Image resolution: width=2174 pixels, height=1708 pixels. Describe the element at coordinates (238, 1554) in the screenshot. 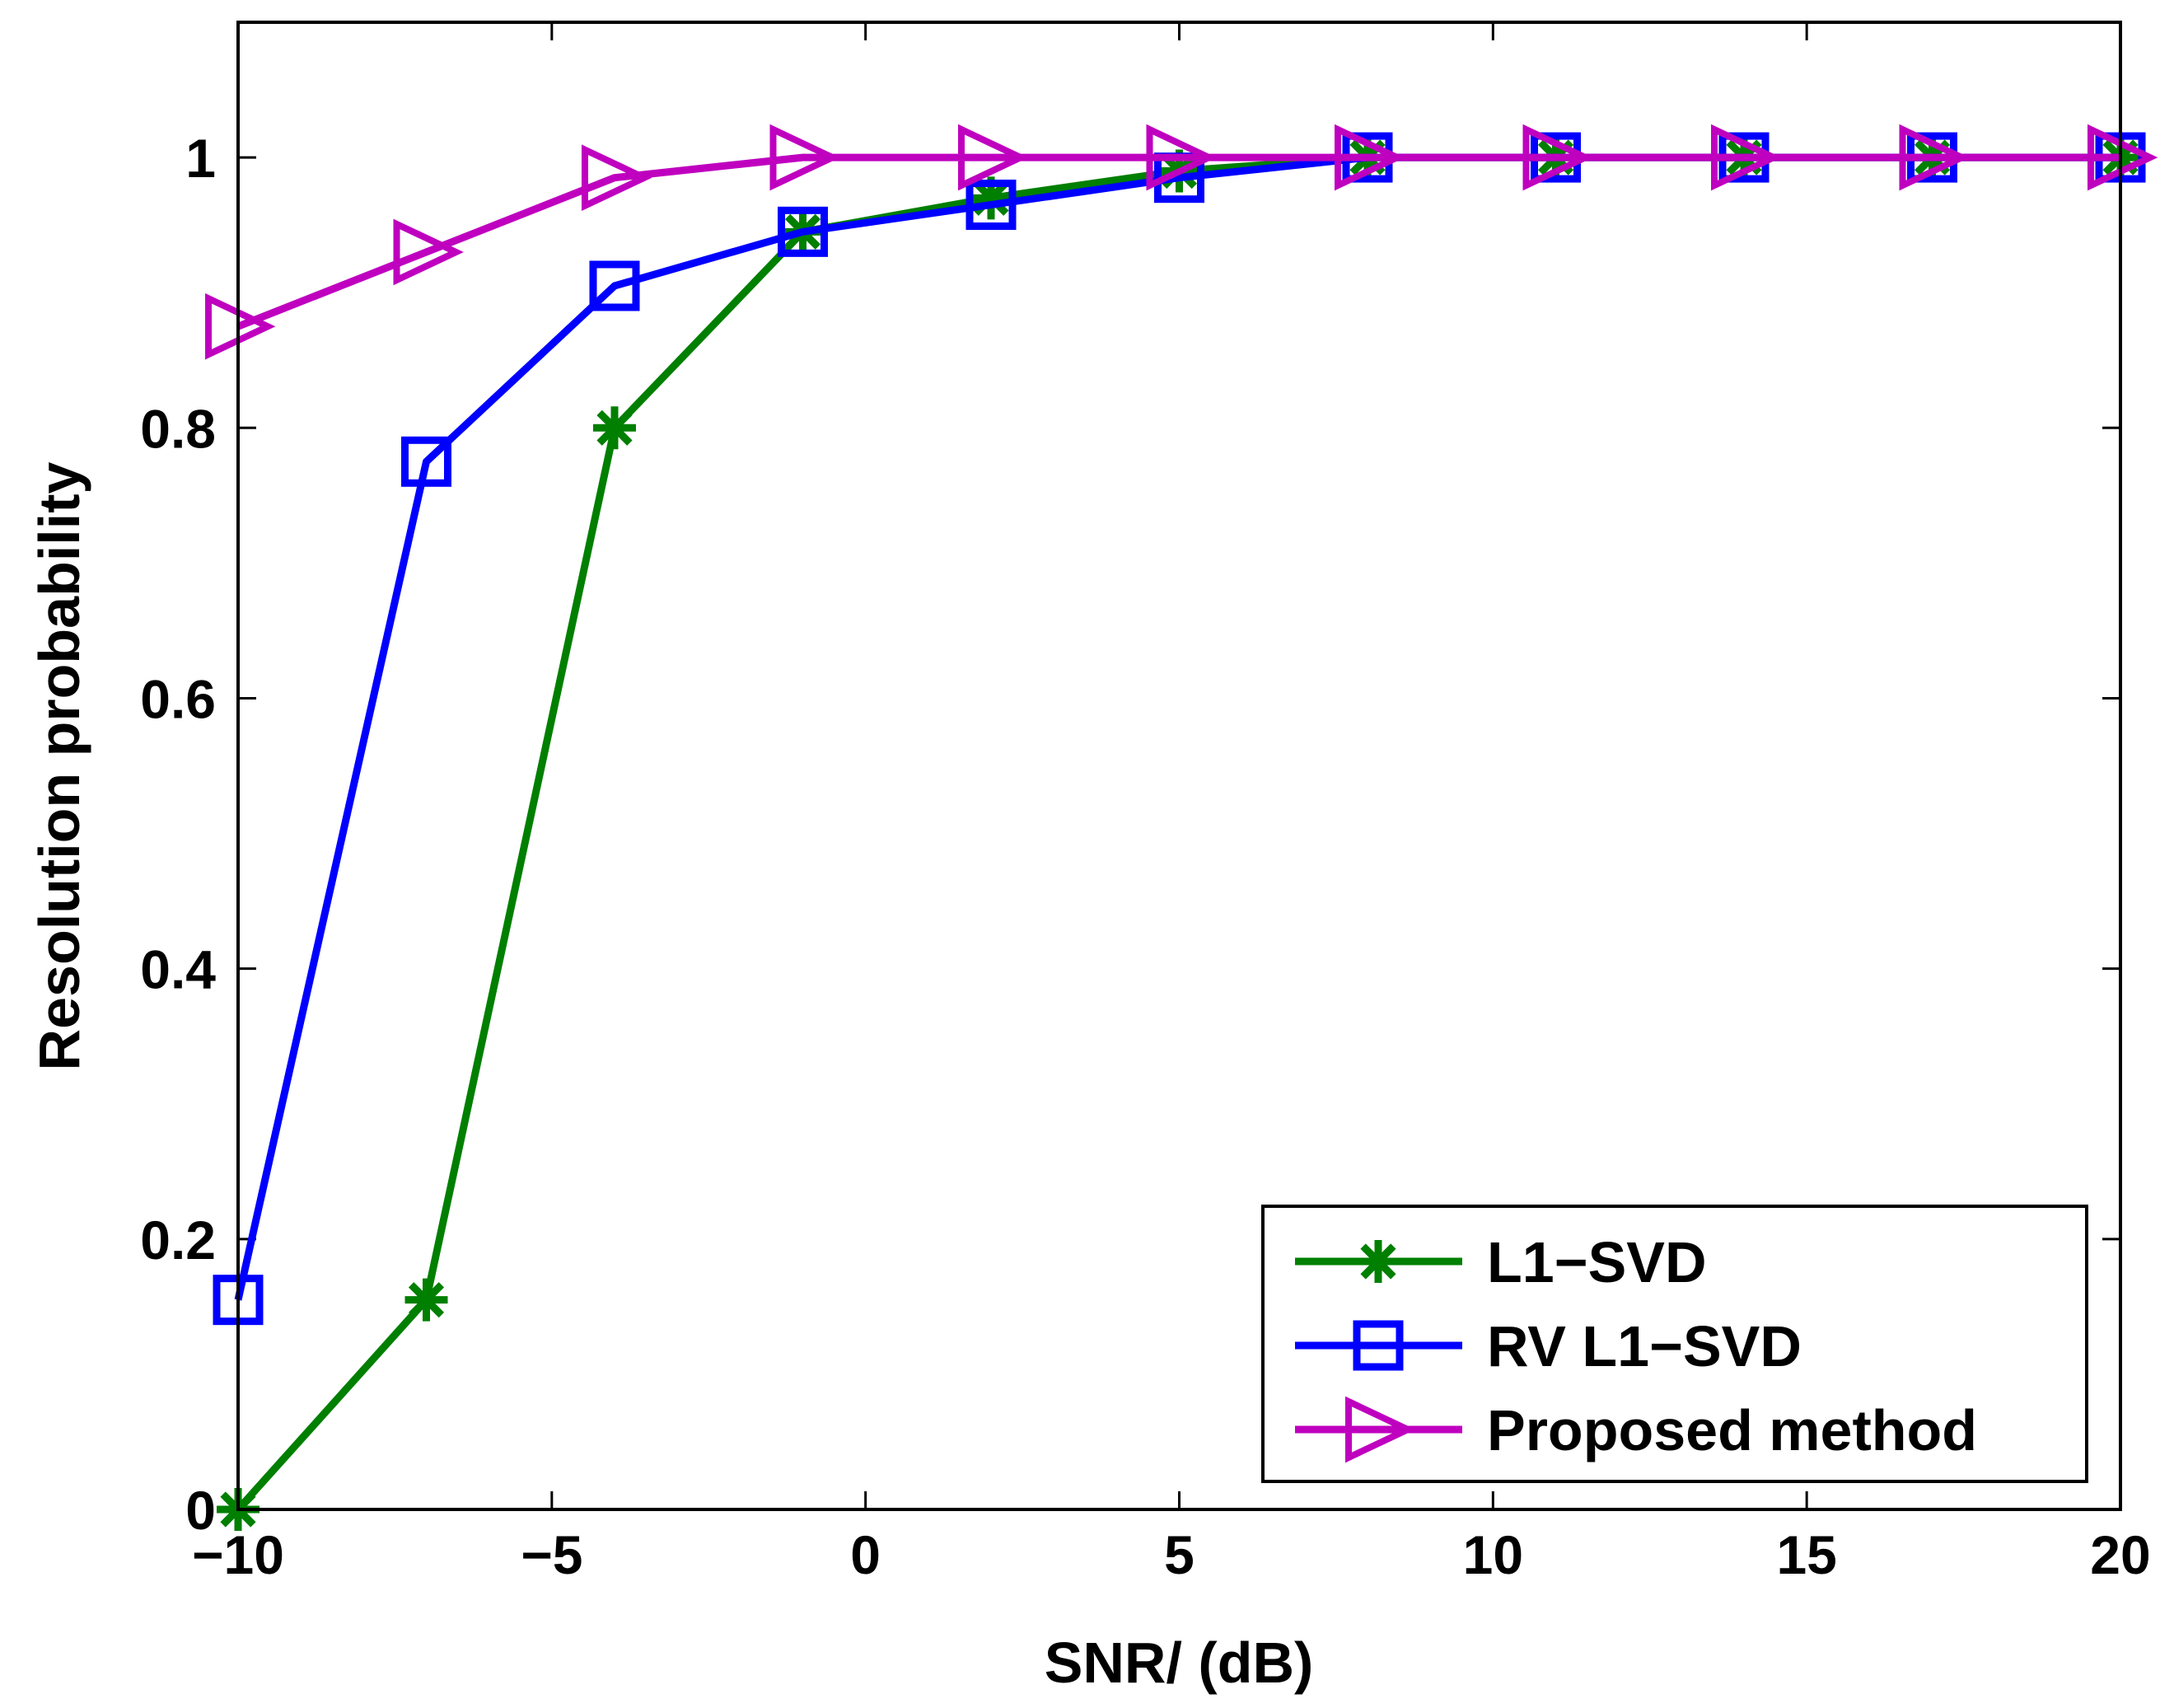

I see `x-tick-label: −10` at that location.